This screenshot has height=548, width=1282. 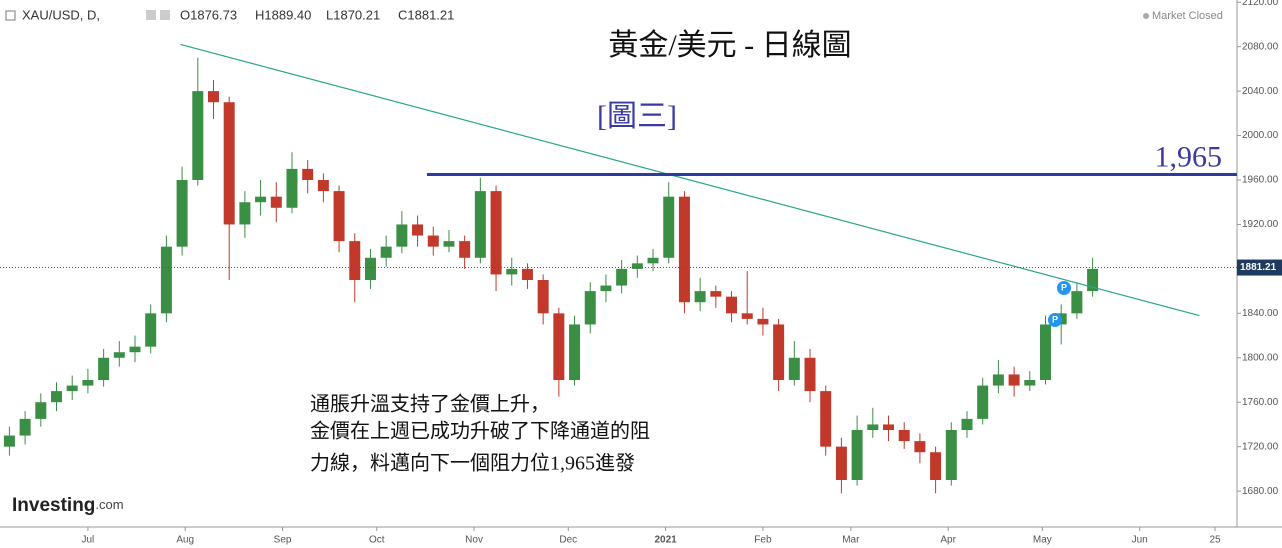 I want to click on x-tick-label: Nov, so click(x=474, y=540).